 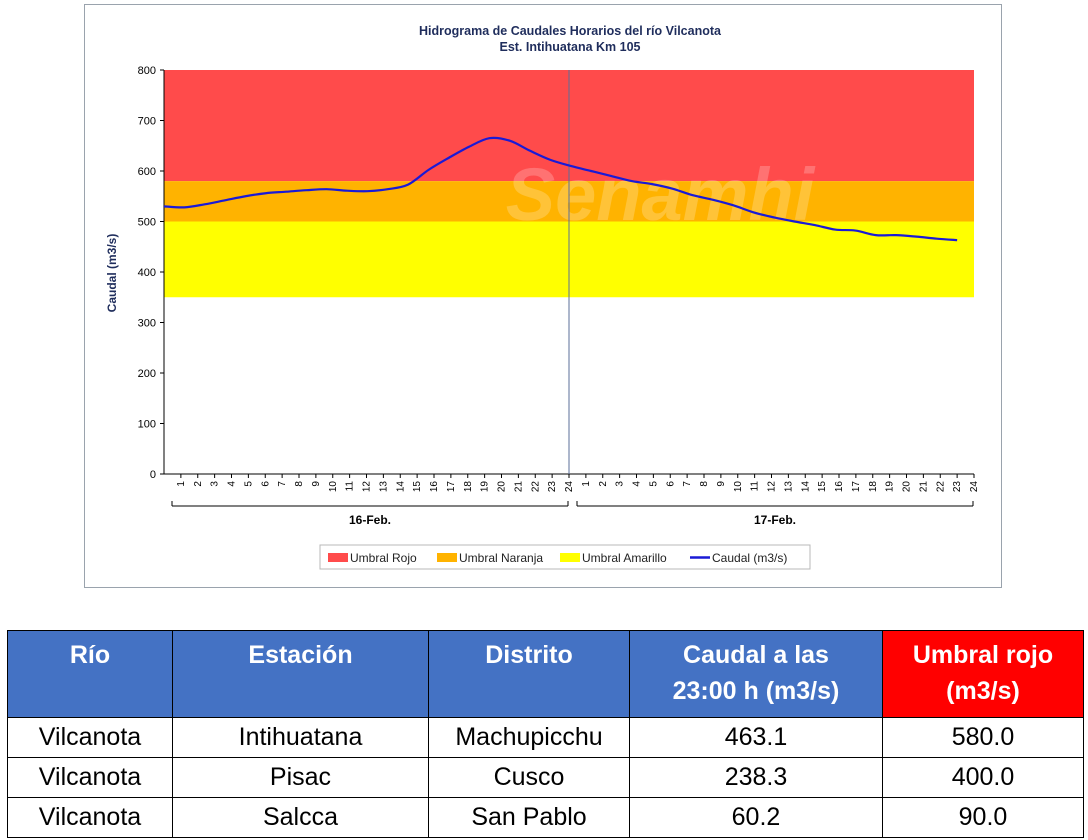 I want to click on table-row: Vilcanota Pisac Cusco 238.3 400.0, so click(x=545, y=777).